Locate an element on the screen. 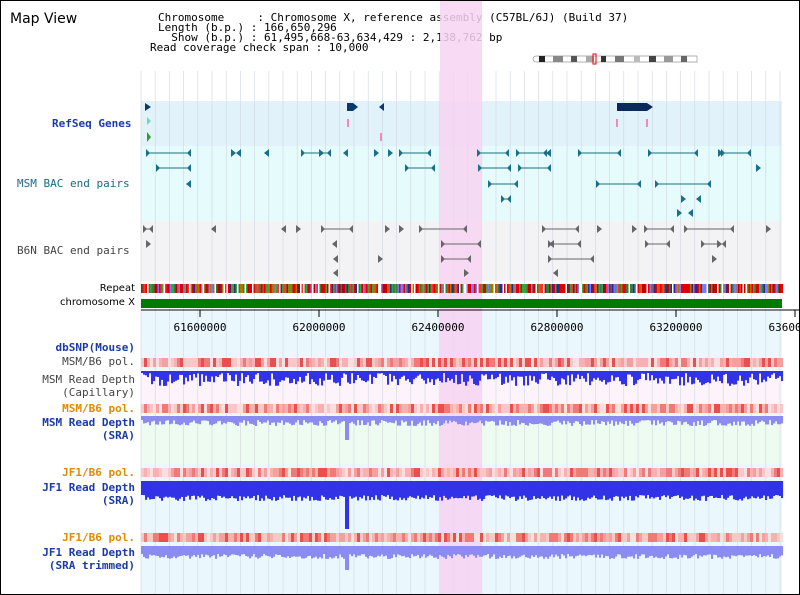 Image resolution: width=800 pixels, height=595 pixels. track-label-msm-bac: MSM BAC end pairs is located at coordinates (73, 183).